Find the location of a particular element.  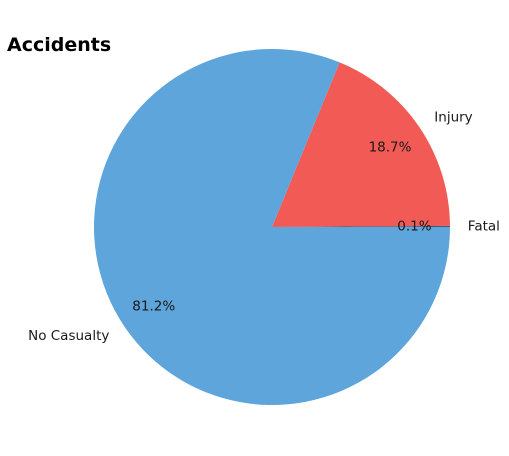

slice-label-injury: Injury is located at coordinates (453, 117).